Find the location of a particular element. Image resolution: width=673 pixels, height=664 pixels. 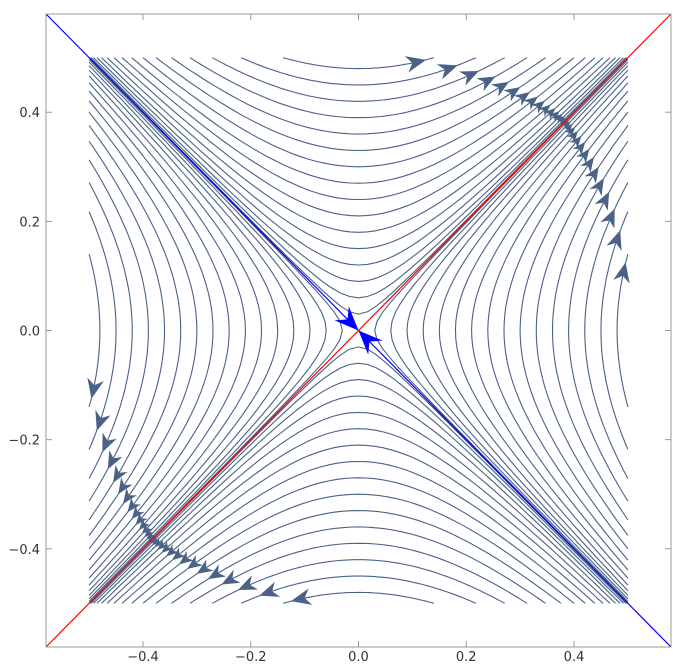

highlight-arrows is located at coordinates (358, 330).